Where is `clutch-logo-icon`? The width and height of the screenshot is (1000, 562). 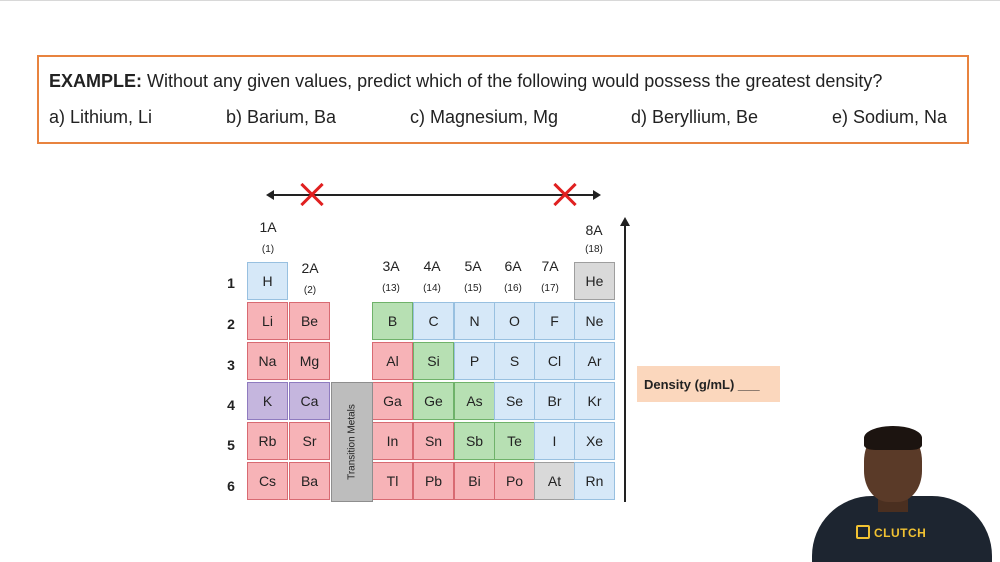 clutch-logo-icon is located at coordinates (863, 532).